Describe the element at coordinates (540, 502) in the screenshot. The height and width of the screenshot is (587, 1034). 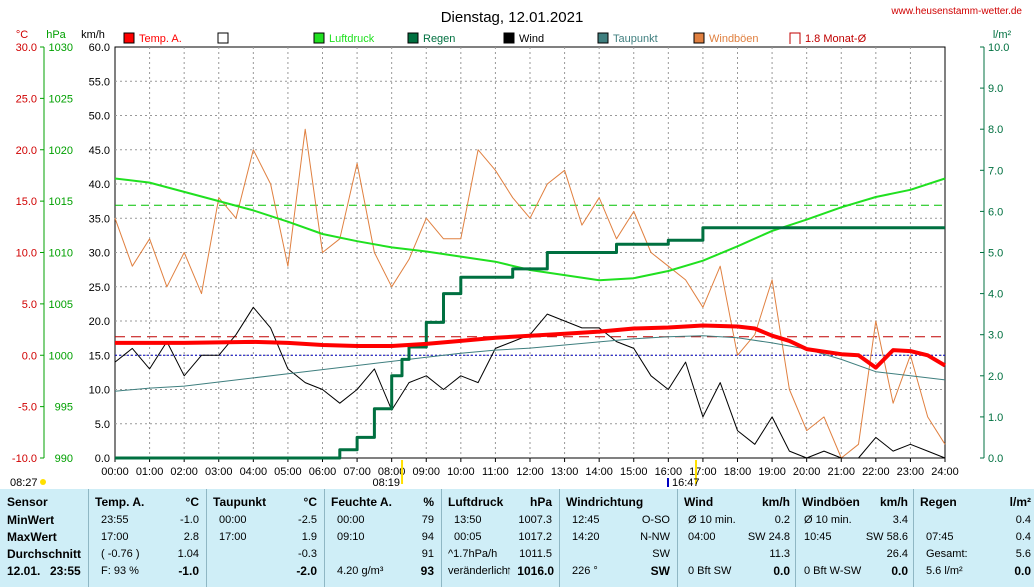
I see `pressure-unit: hPa` at that location.